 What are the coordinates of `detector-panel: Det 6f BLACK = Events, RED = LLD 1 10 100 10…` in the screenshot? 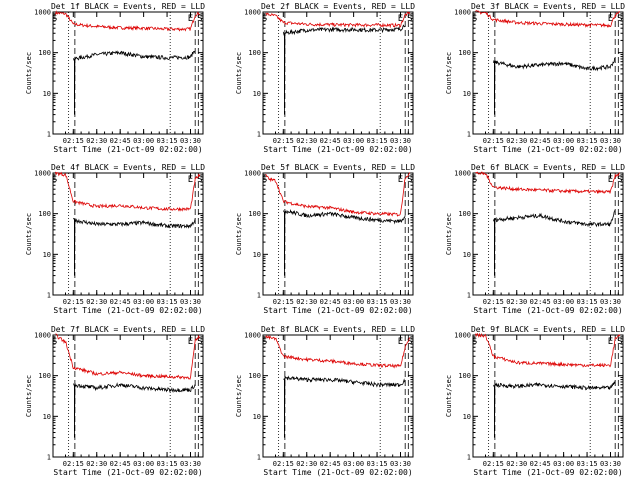 It's located at (535, 239).